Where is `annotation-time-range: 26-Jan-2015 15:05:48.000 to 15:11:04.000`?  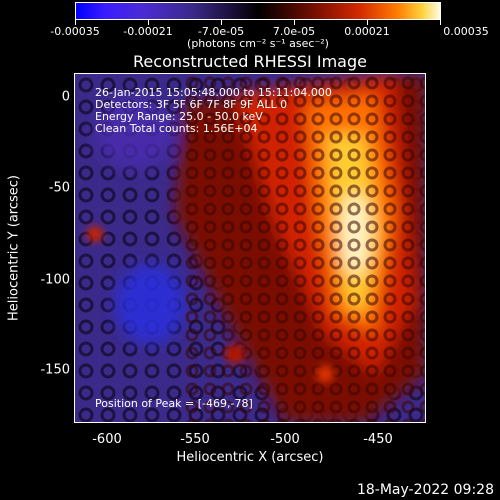 annotation-time-range: 26-Jan-2015 15:05:48.000 to 15:11:04.000 is located at coordinates (213, 92).